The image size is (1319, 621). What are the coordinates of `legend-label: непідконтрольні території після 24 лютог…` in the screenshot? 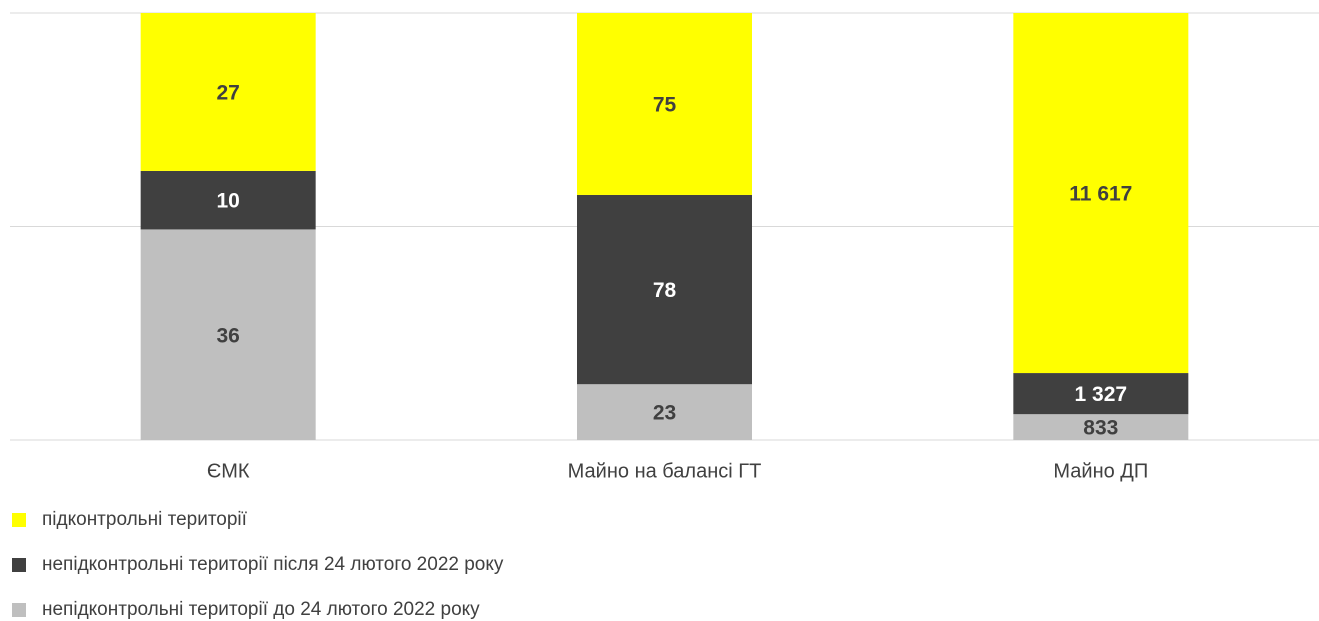 It's located at (273, 564).